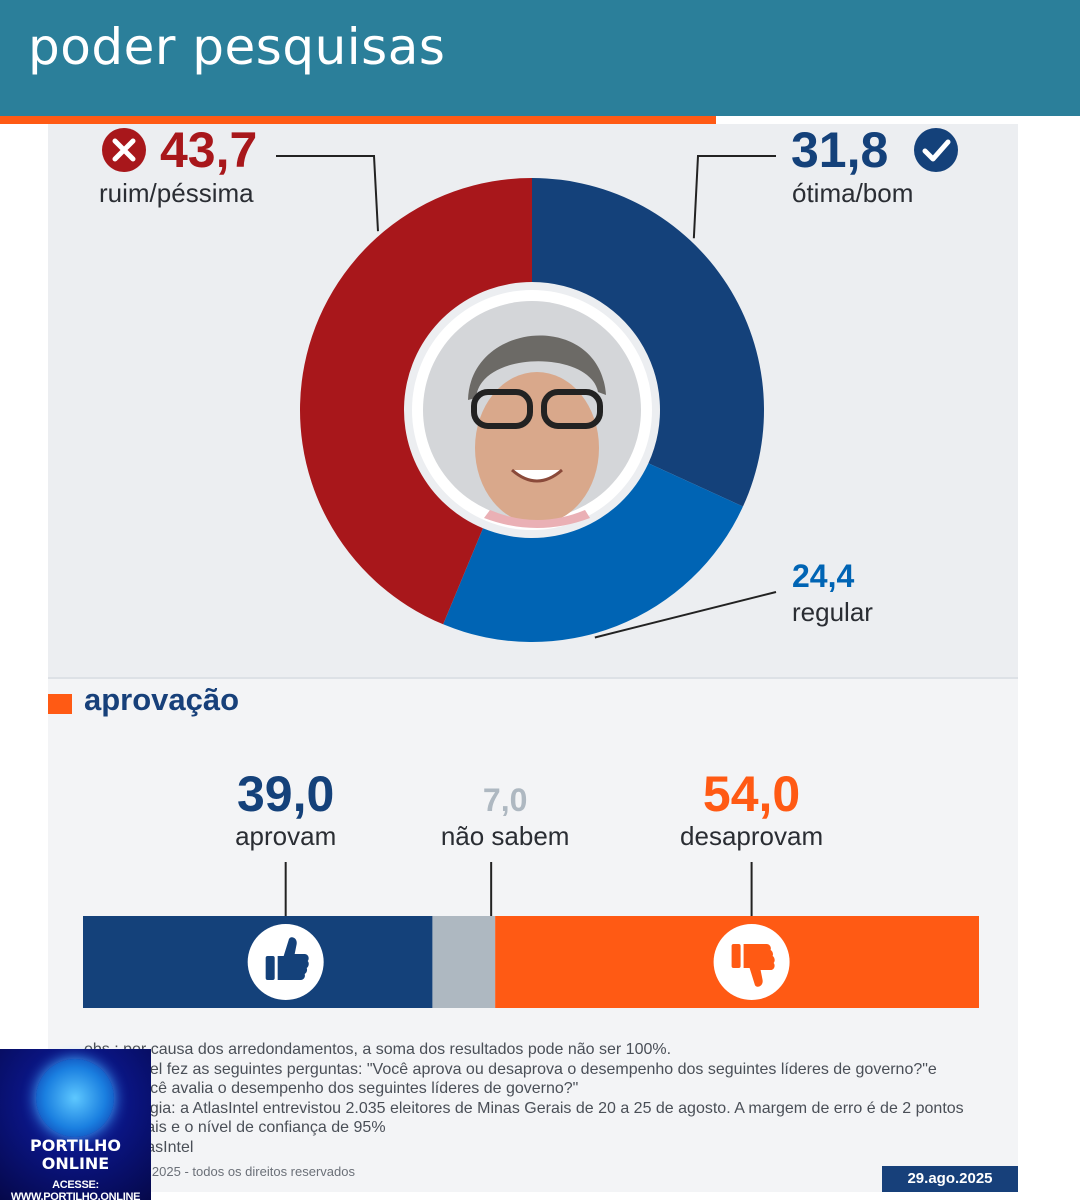  I want to click on value-regular: 24,4, so click(823, 576).